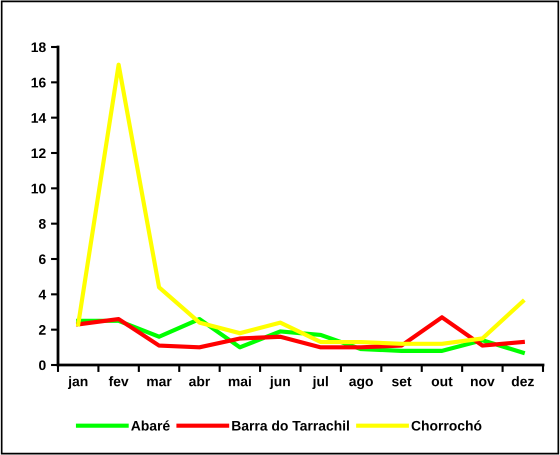 This screenshot has height=455, width=560. Describe the element at coordinates (42, 330) in the screenshot. I see `y-tick-label: 2` at that location.